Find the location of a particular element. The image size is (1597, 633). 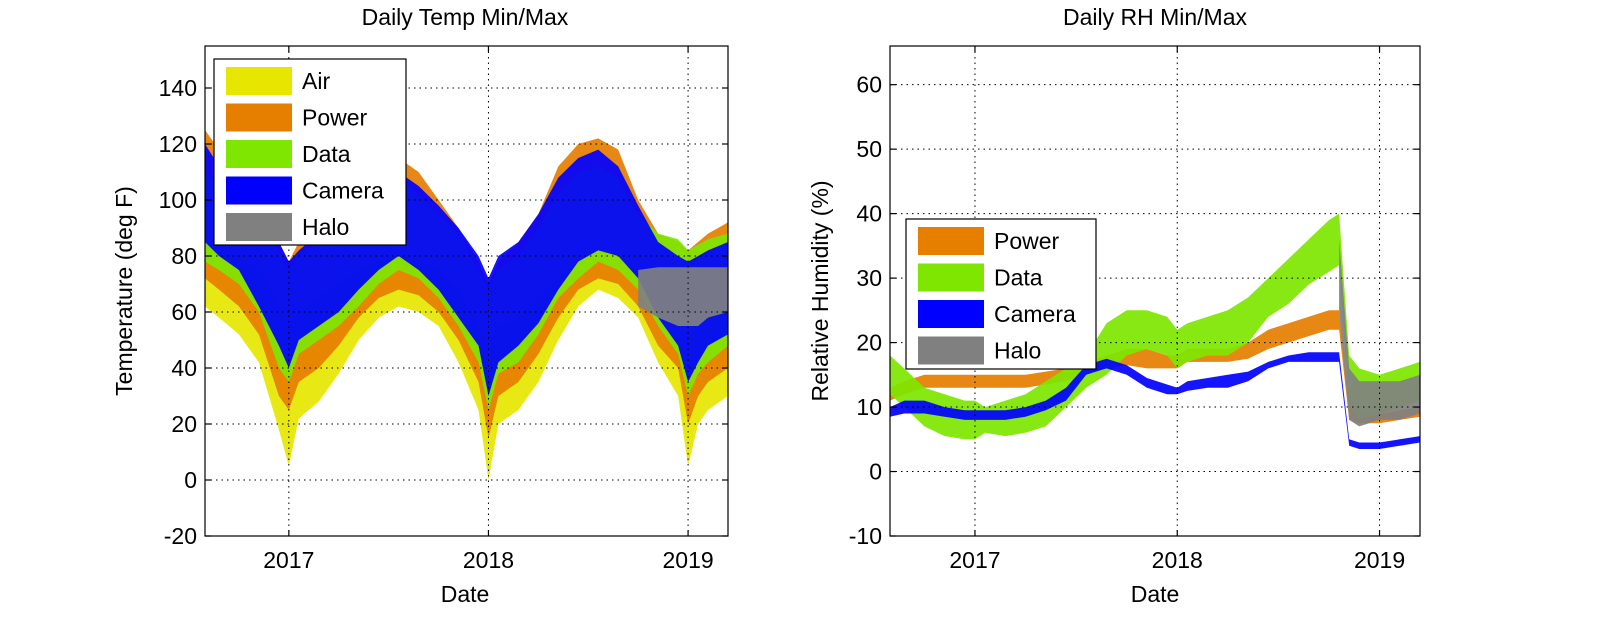

legend: Air Power Data Camera Halo is located at coordinates (310, 152).